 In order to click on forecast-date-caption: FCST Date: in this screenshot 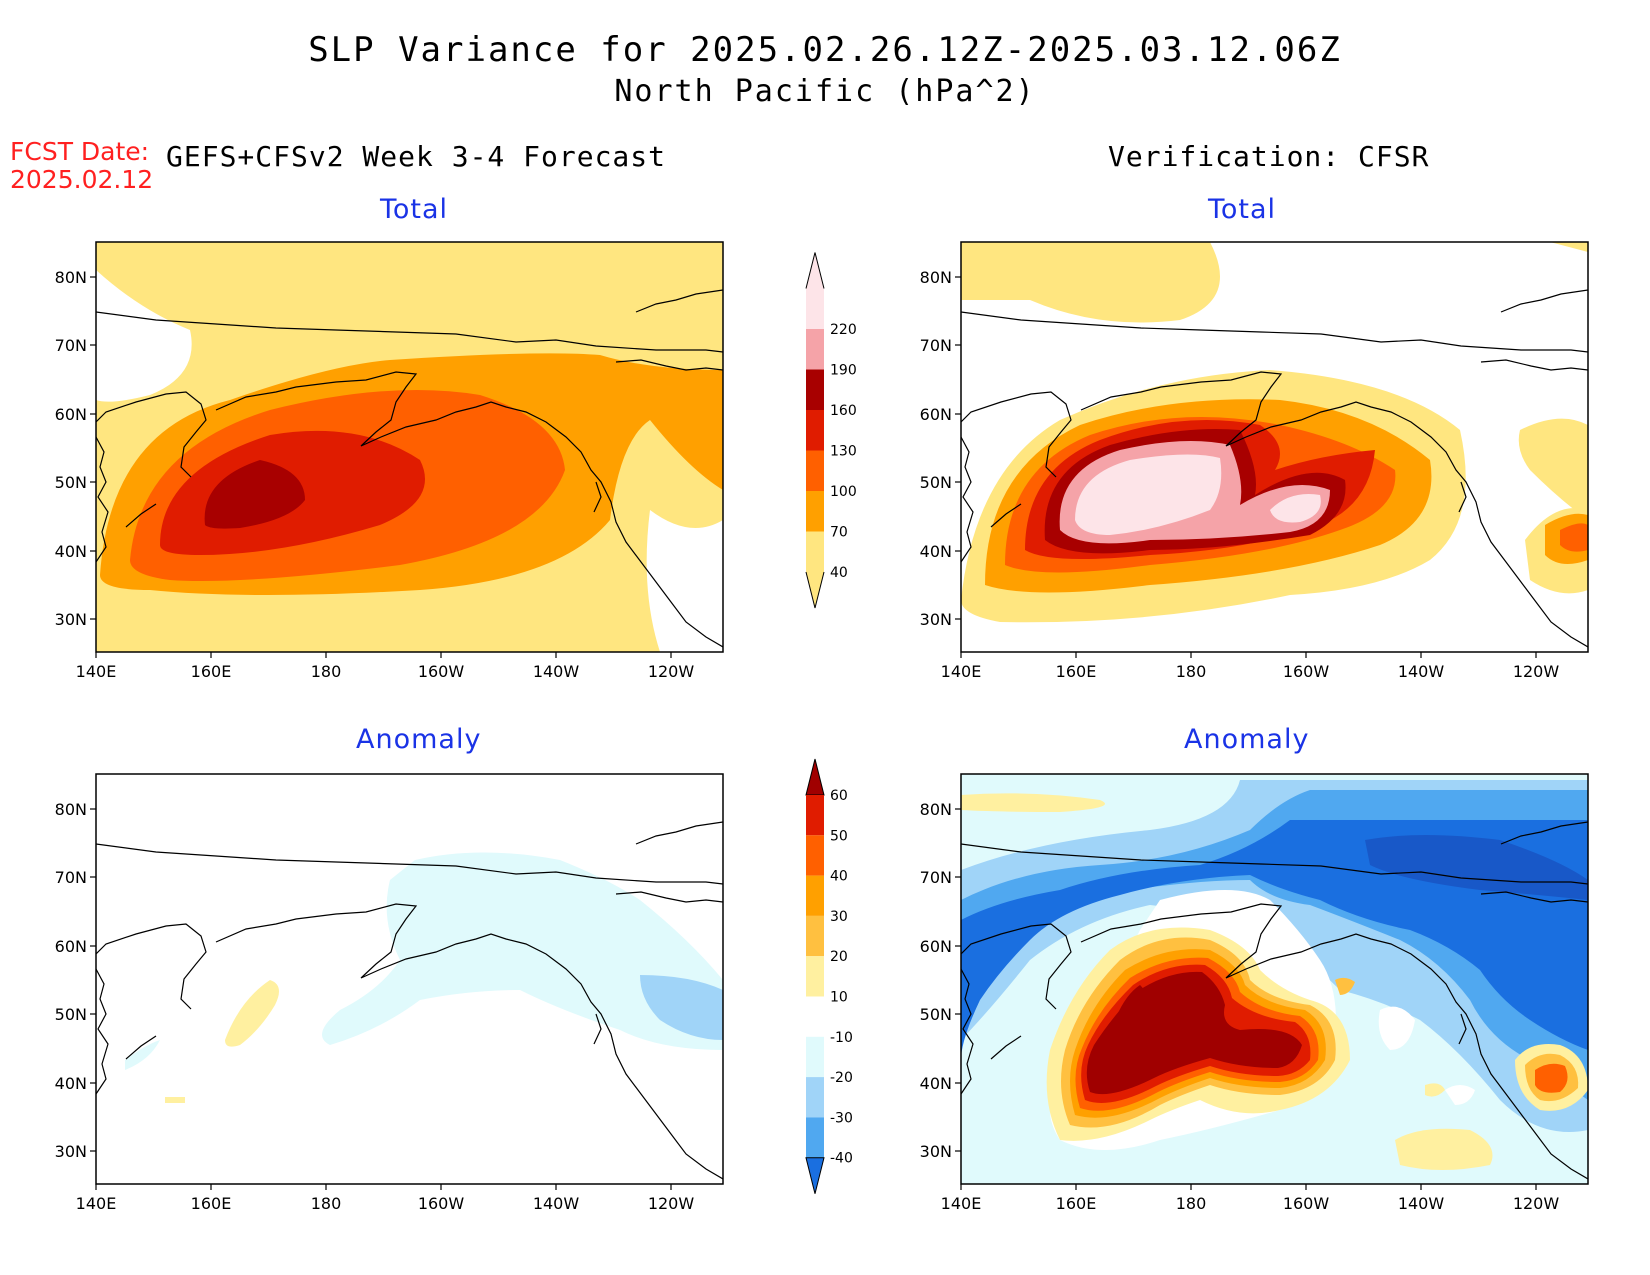, I will do `click(80, 151)`.